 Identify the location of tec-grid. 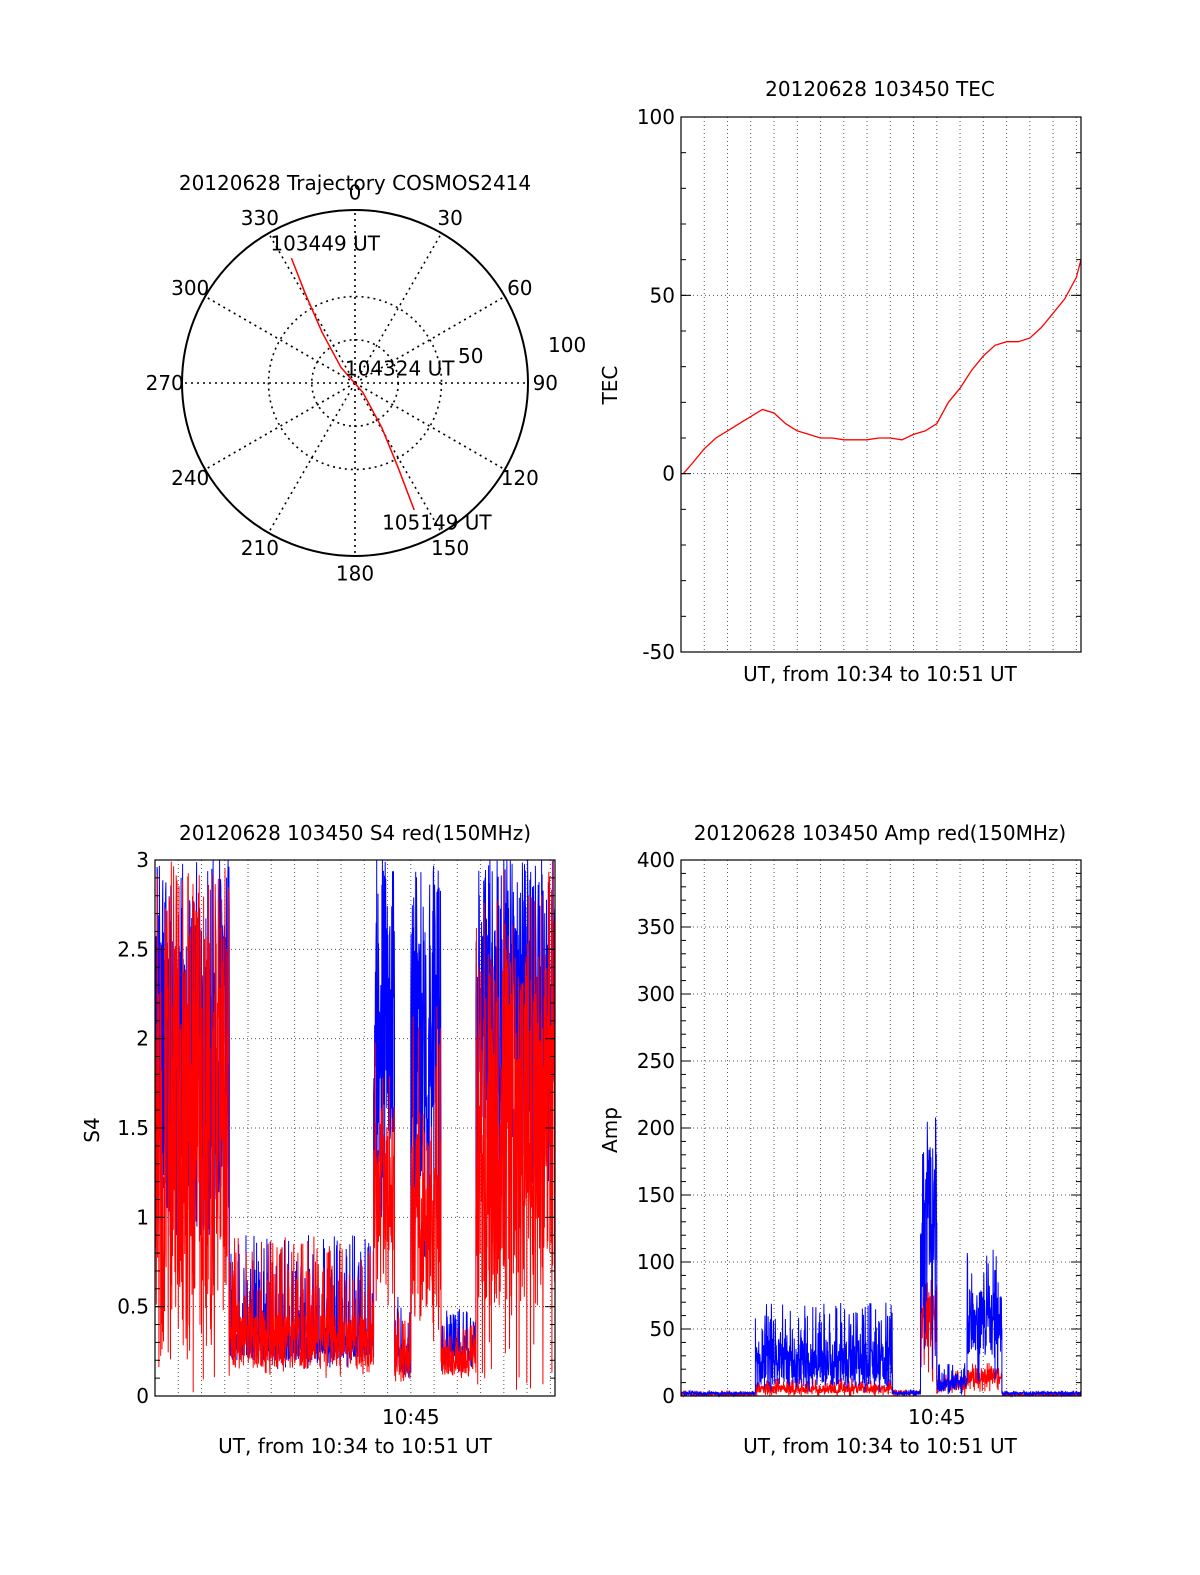
(881, 384).